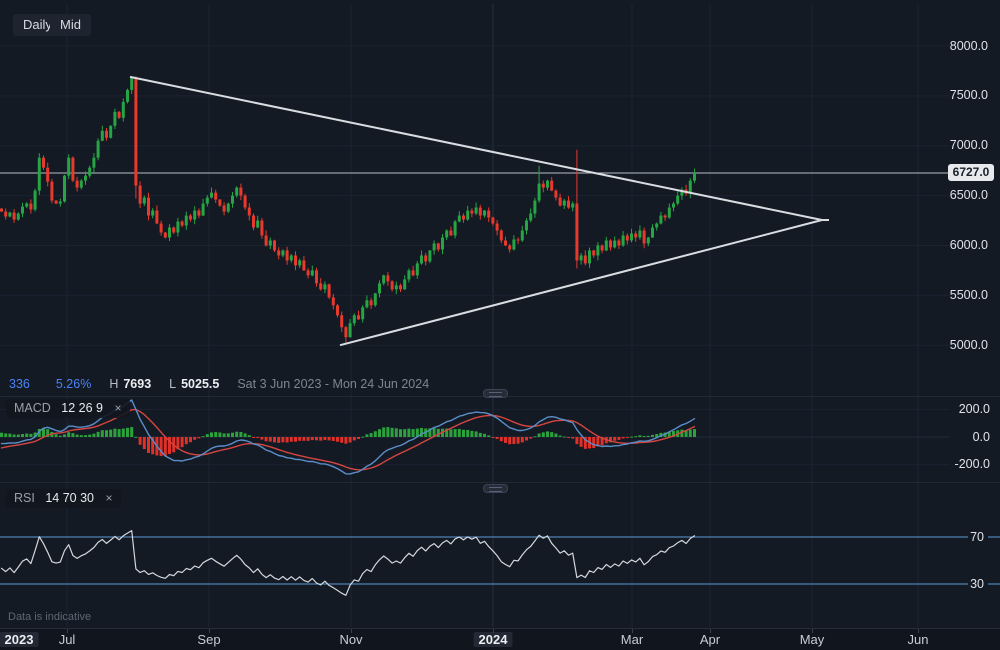  Describe the element at coordinates (37, 25) in the screenshot. I see `timeframe-daily-button: Daily` at that location.